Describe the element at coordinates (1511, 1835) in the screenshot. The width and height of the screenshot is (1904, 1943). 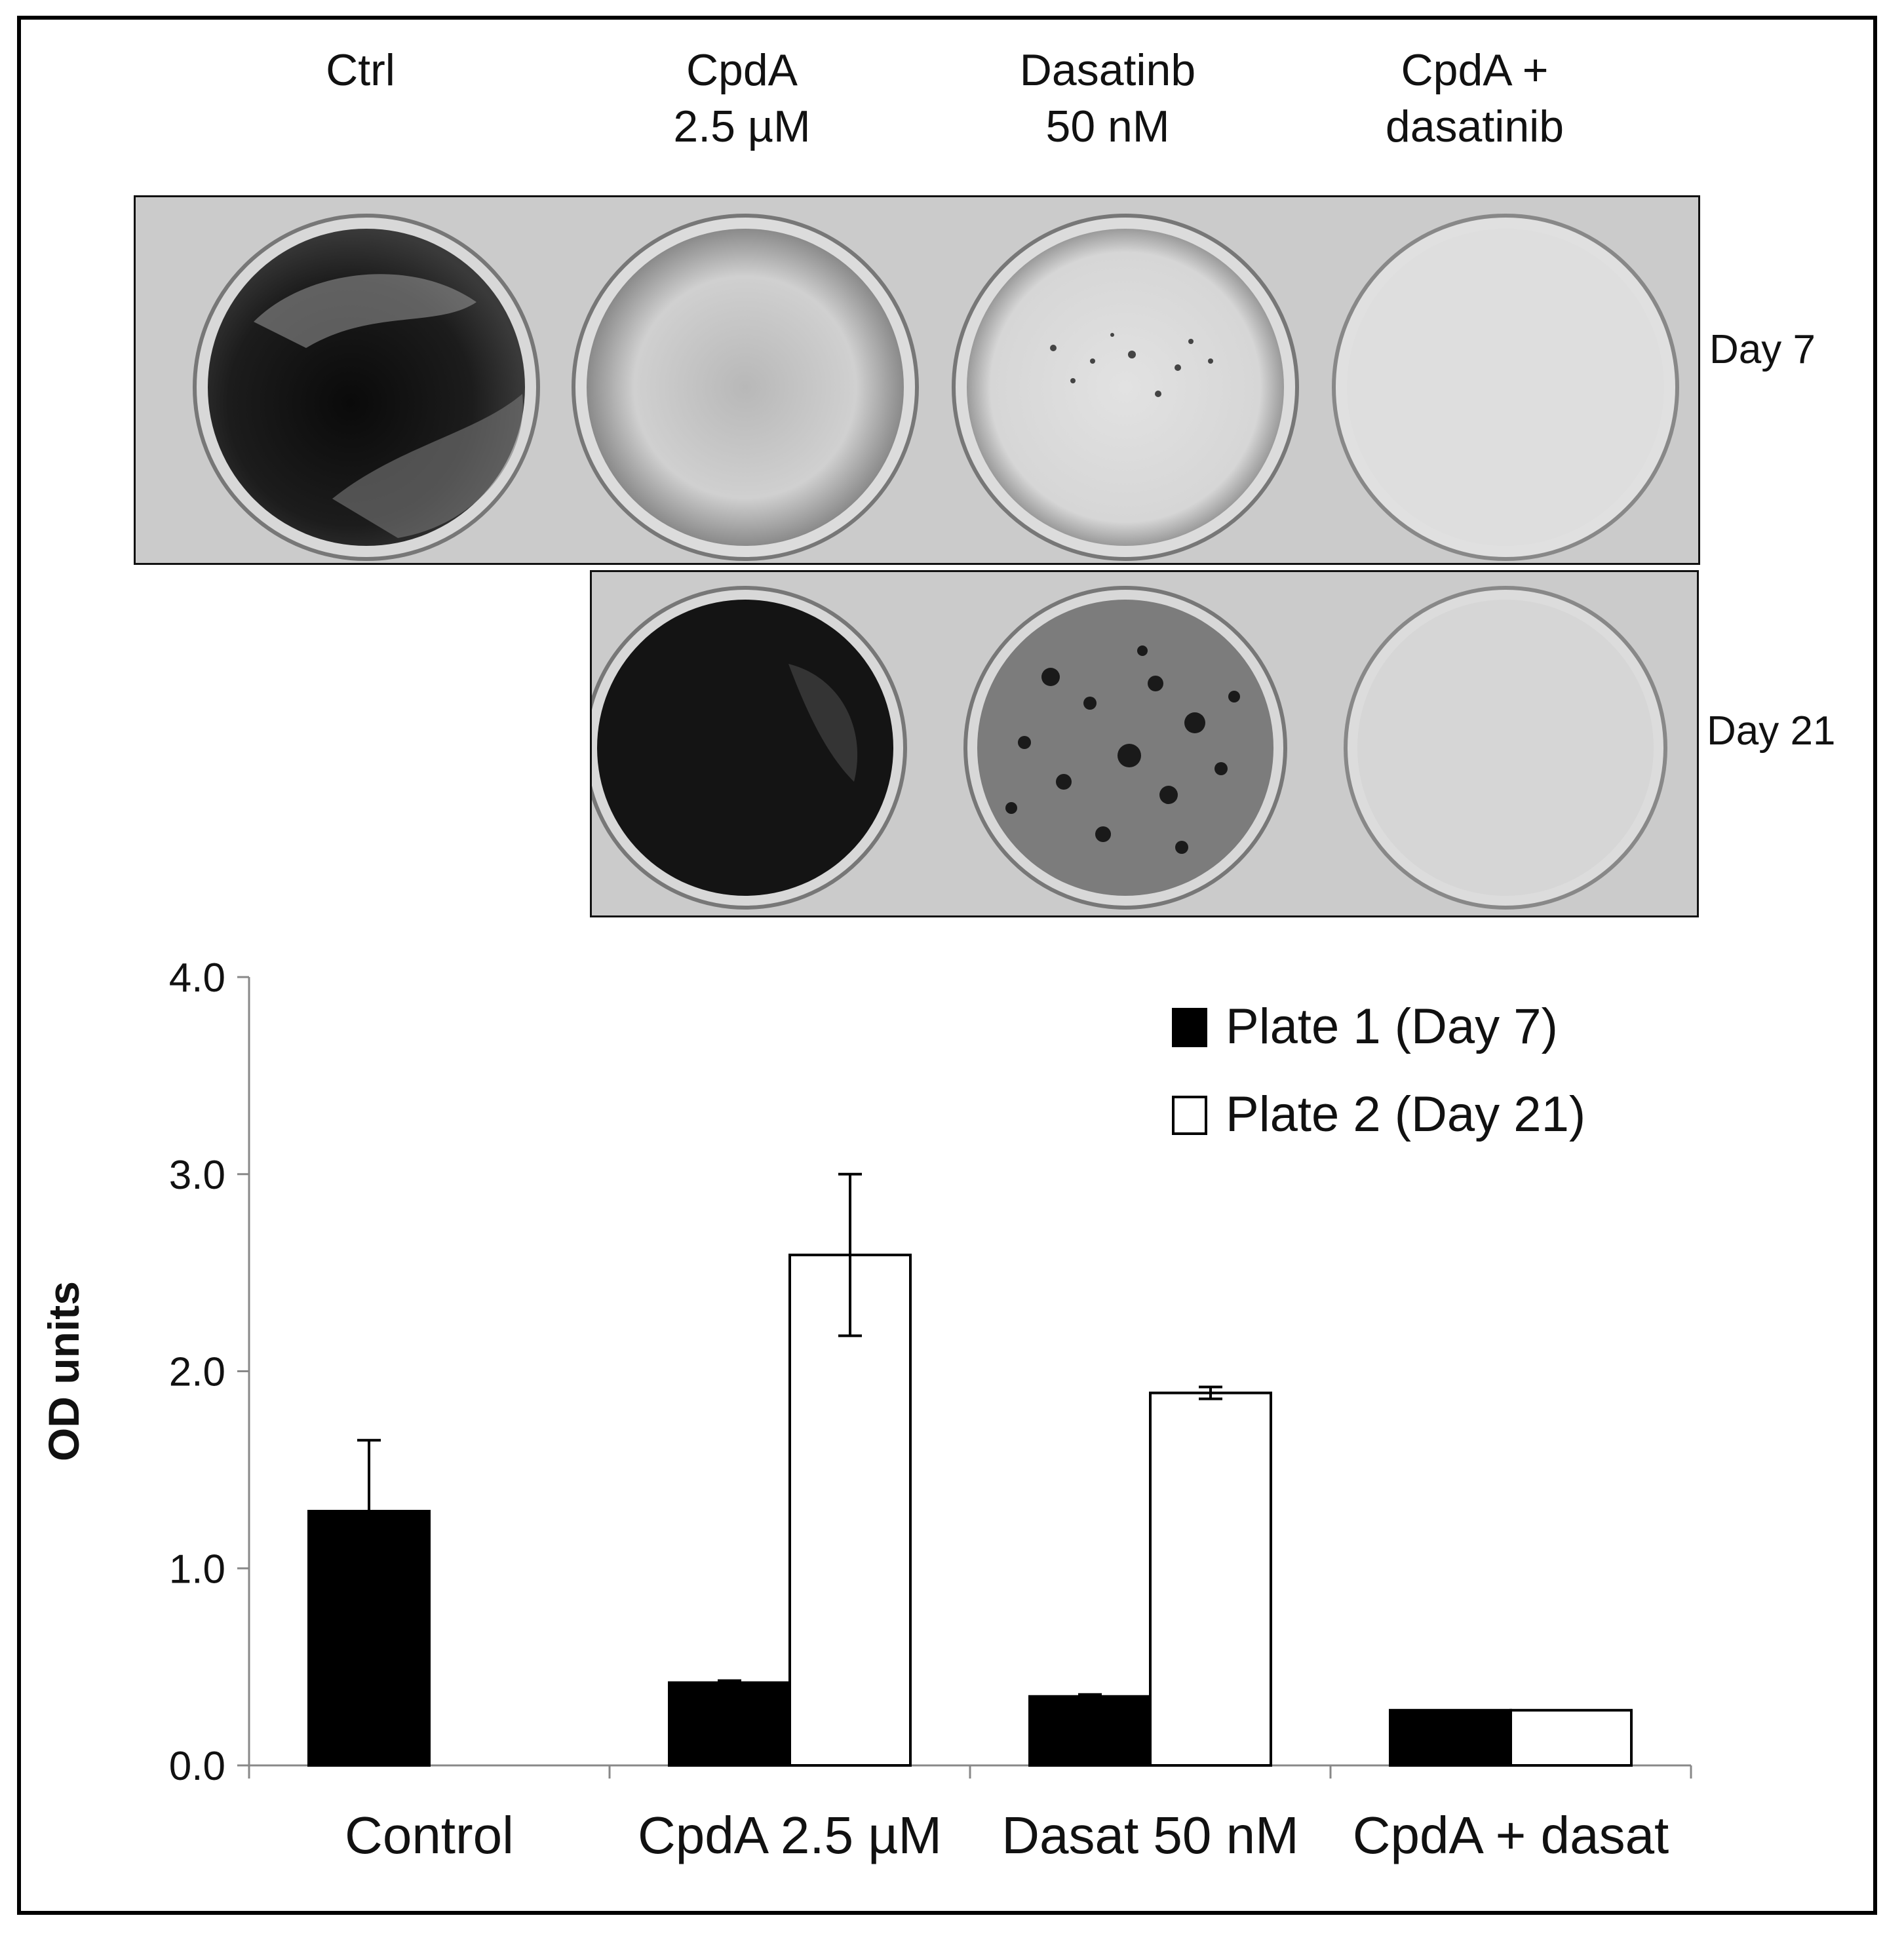
I see `x-category-label: CpdA + dasat` at that location.